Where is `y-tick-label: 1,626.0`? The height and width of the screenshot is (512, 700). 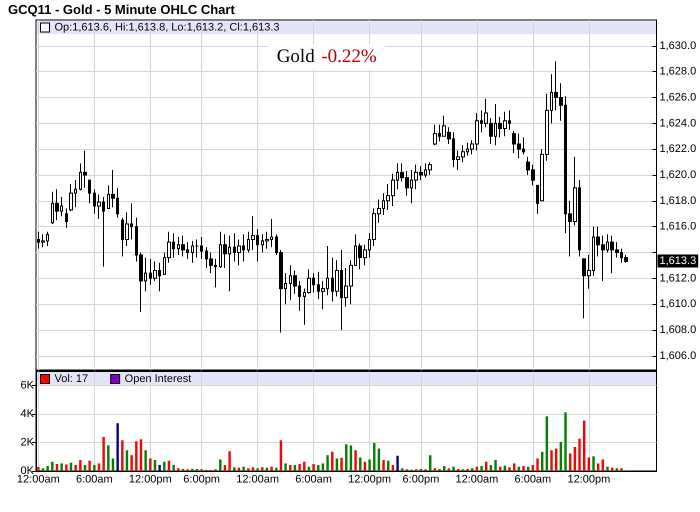 y-tick-label: 1,626.0 is located at coordinates (678, 97).